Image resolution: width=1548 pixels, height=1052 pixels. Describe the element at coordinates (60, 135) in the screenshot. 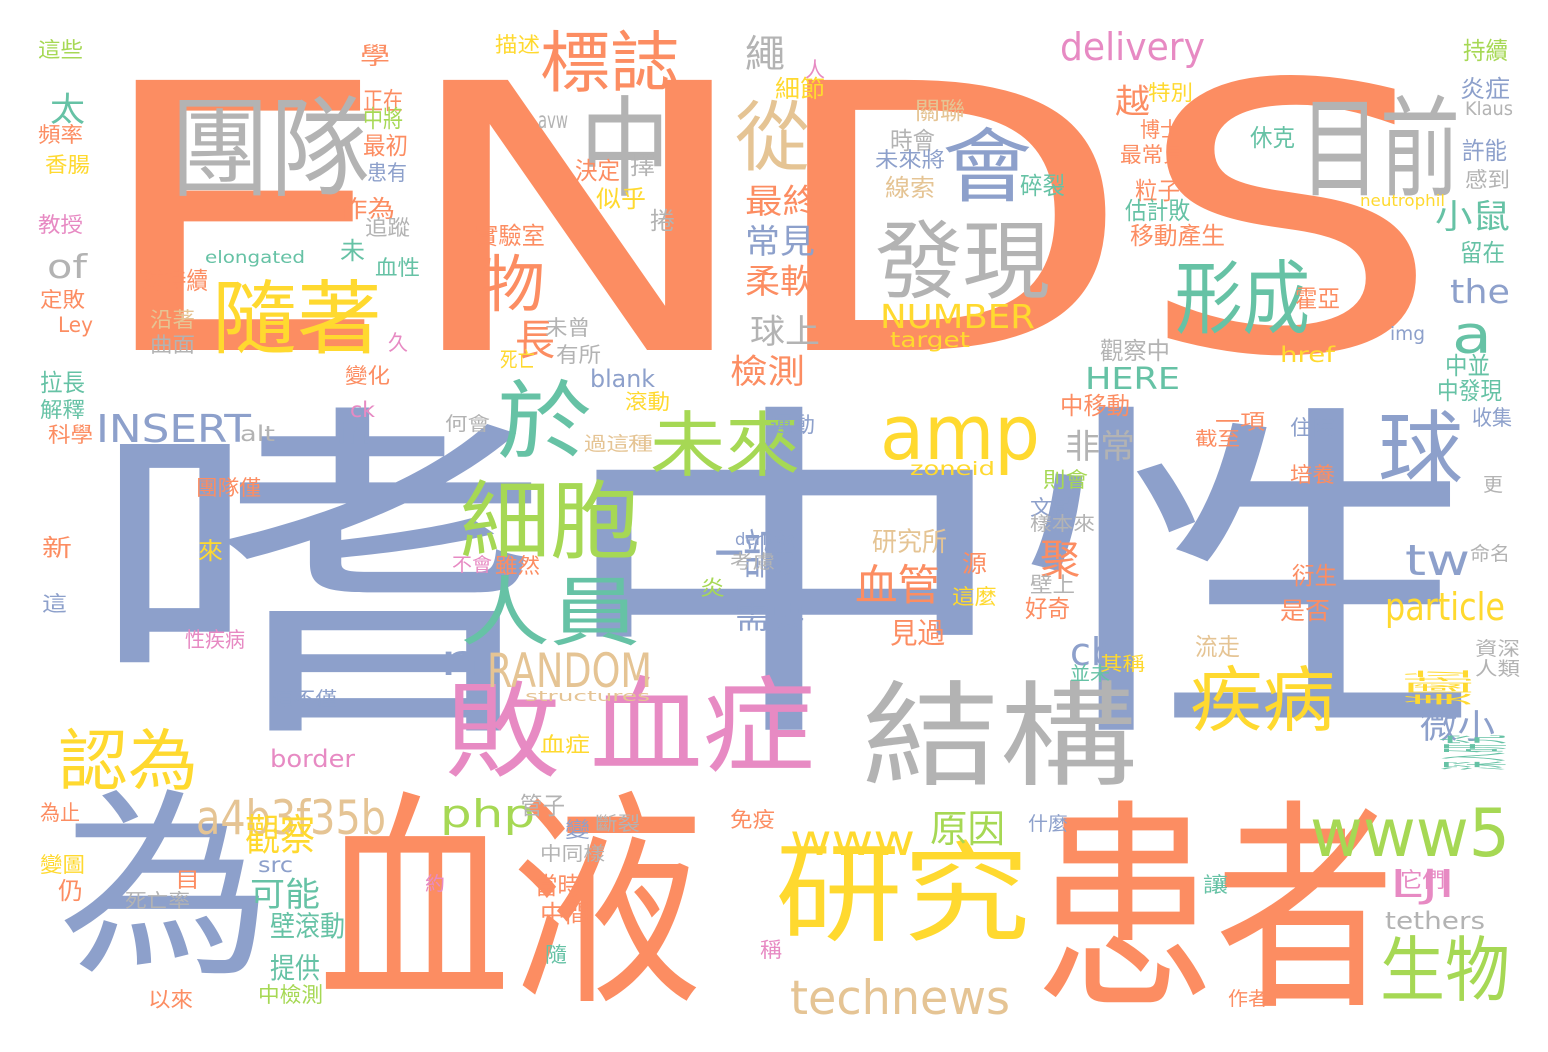

I see `cloud-word: 頻率` at that location.